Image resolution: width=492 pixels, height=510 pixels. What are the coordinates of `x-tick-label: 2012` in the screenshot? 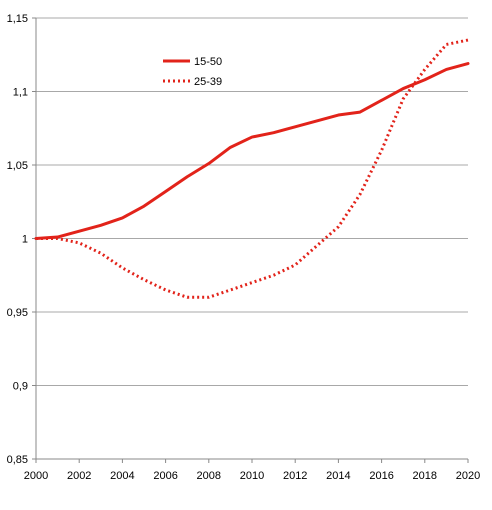 It's located at (295, 476).